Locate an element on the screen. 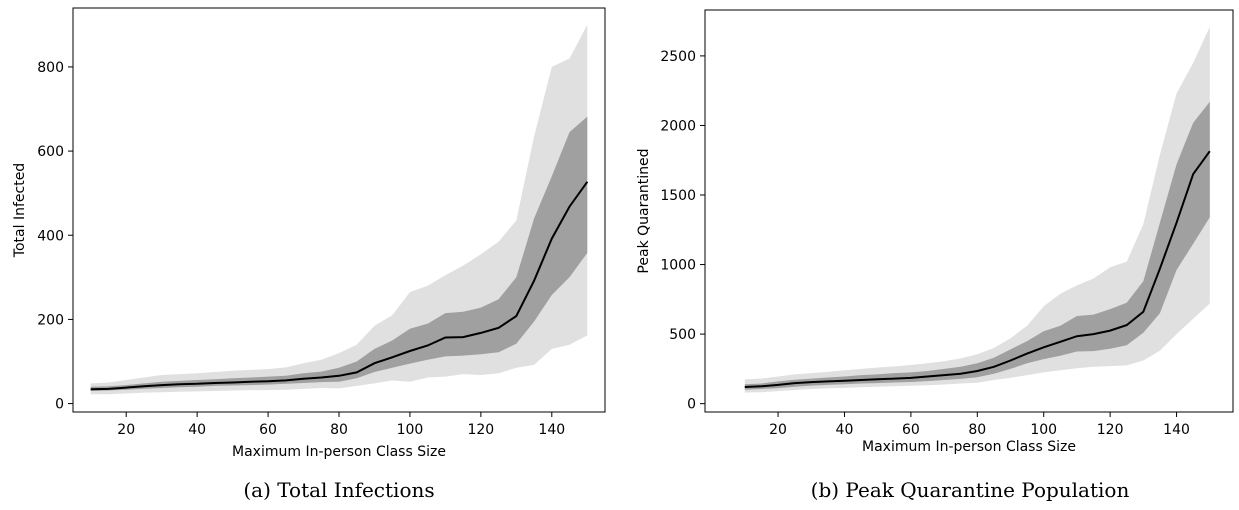 This screenshot has height=510, width=1239. y-tick-label: 1000 is located at coordinates (678, 266).